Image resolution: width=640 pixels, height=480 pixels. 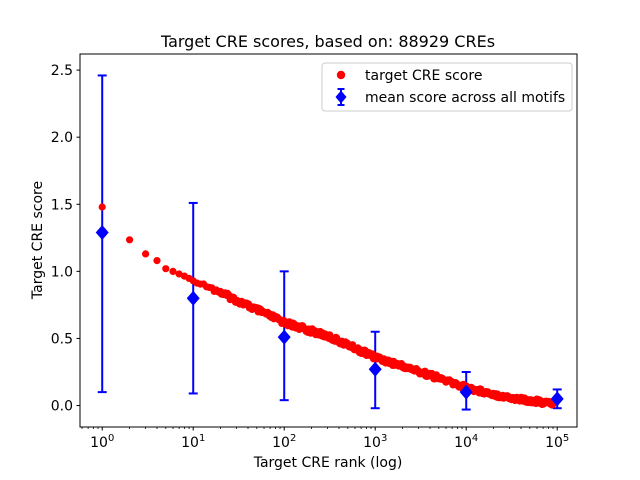 I want to click on y-tick-label: 0.0, so click(x=62, y=407).